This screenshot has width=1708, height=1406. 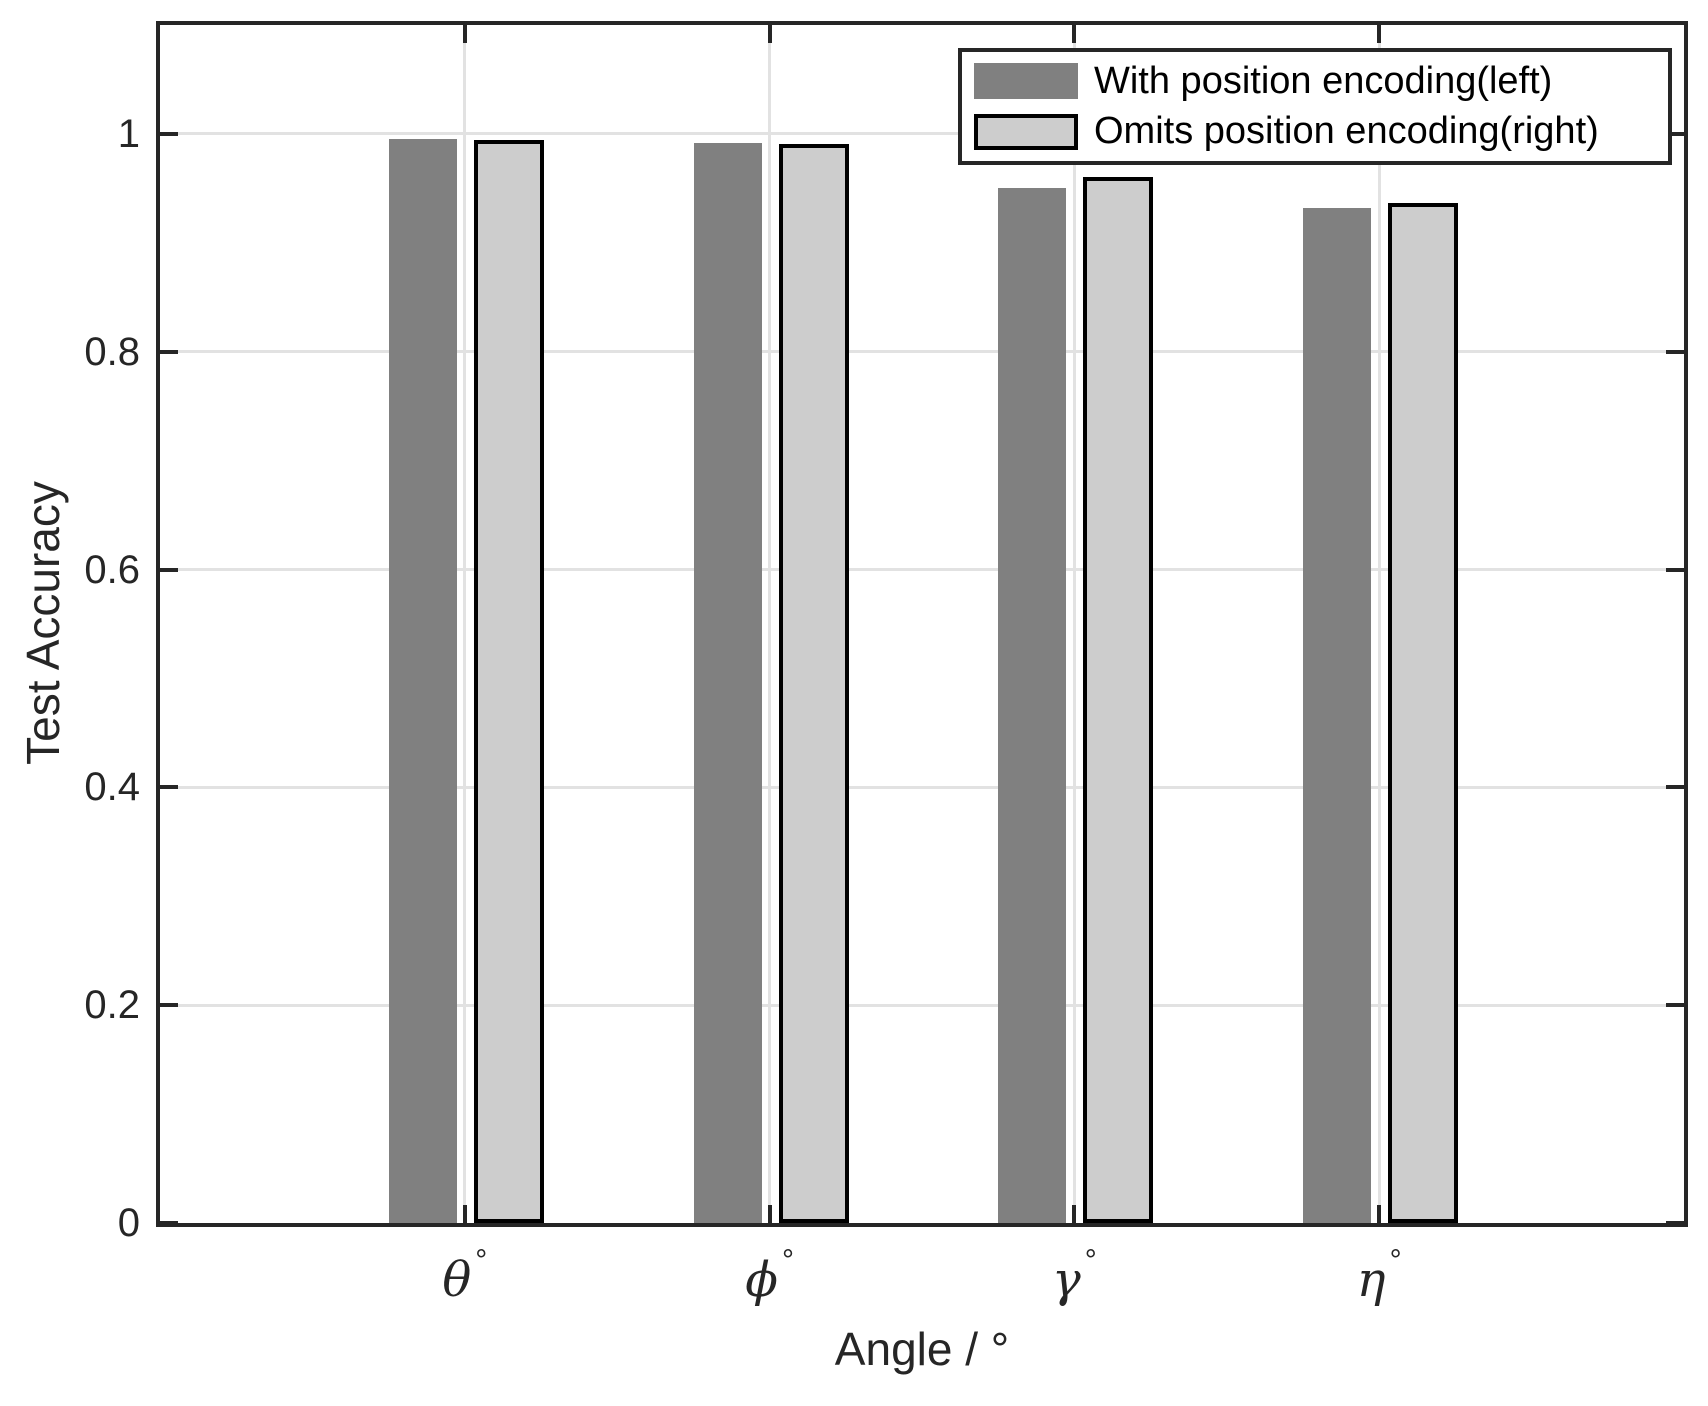 I want to click on x-tick-label: γ °, so click(x=1074, y=1276).